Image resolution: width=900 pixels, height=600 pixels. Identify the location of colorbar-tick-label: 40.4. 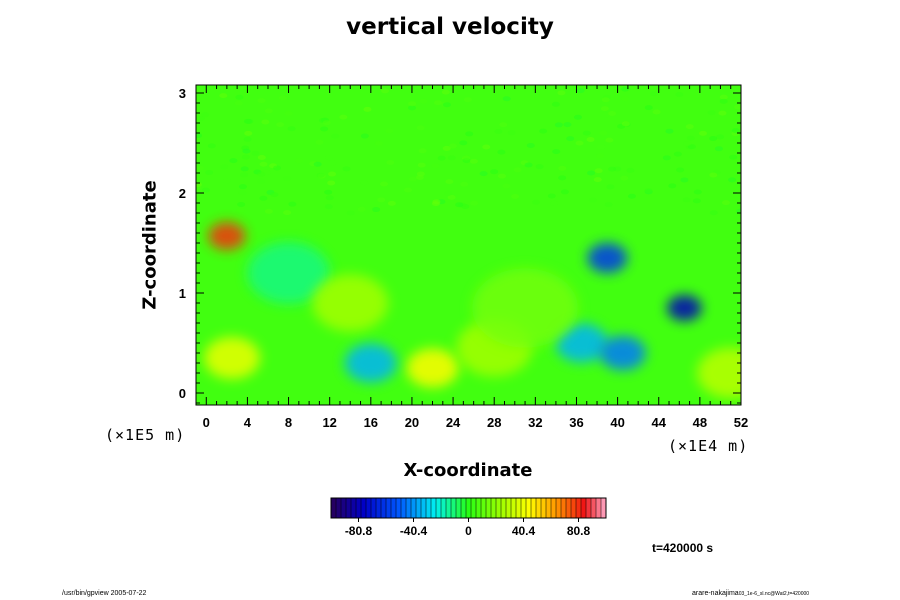
(524, 531).